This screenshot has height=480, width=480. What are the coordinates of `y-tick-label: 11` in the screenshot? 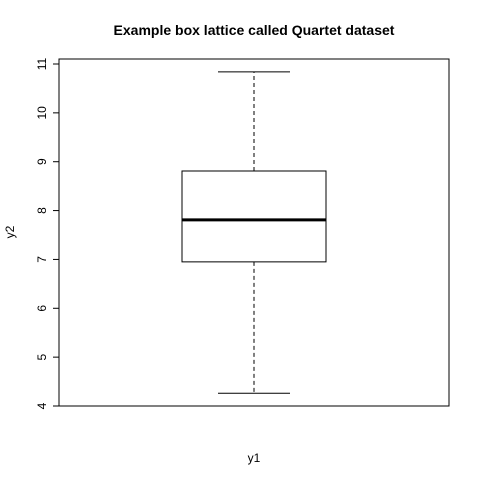 It's located at (42, 63).